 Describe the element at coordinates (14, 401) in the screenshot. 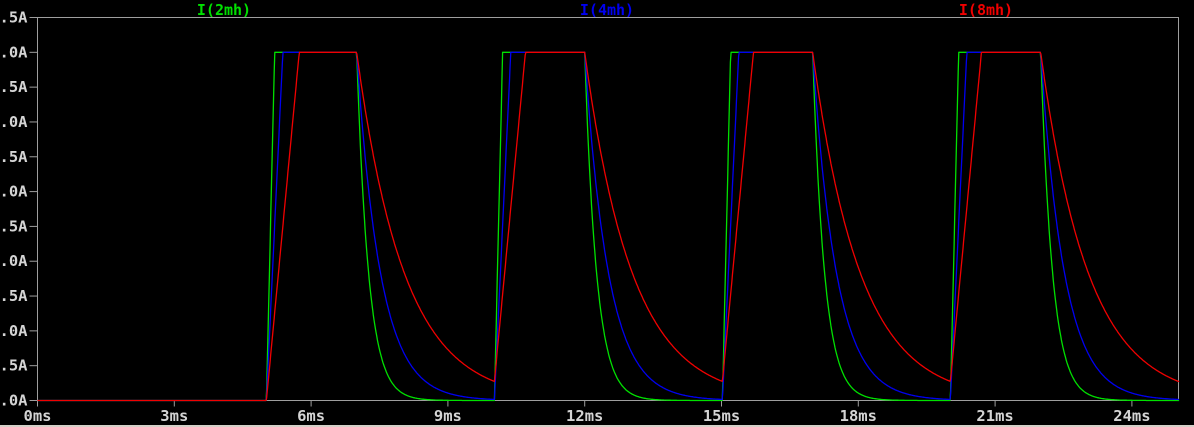

I see `y-axis-tick-label: 0.0A` at that location.